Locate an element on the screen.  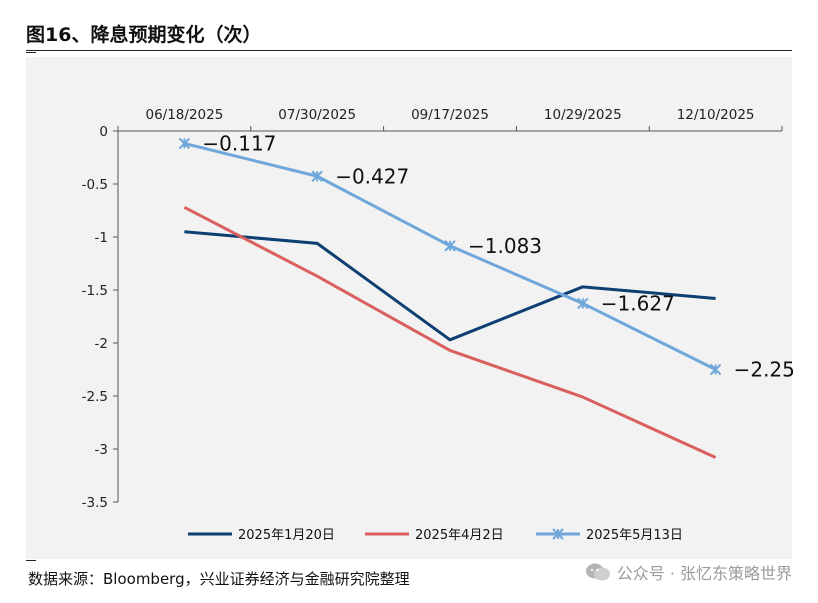
y-tick-label: -2.5 is located at coordinates (95, 397).